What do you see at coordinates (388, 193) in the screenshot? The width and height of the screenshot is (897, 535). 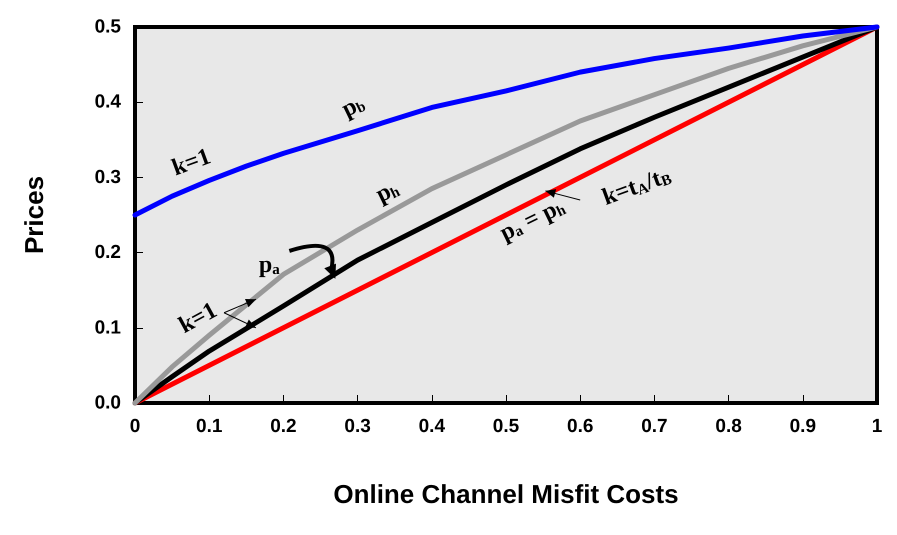 I see `text: ph` at bounding box center [388, 193].